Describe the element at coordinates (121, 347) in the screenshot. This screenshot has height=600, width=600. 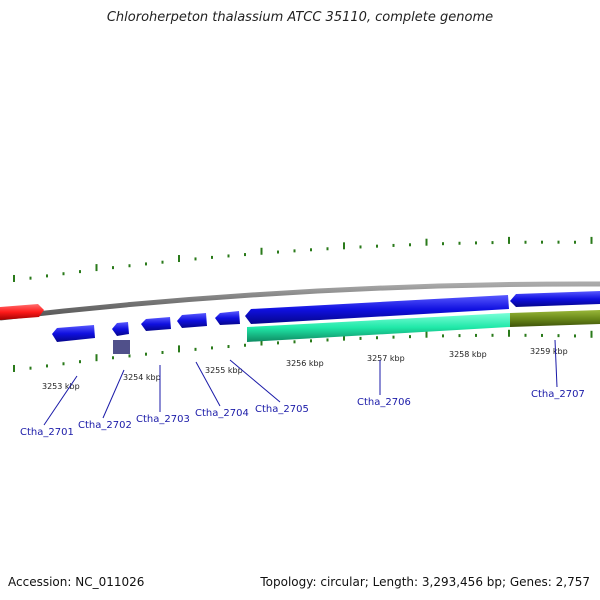
I see `feature-block` at that location.